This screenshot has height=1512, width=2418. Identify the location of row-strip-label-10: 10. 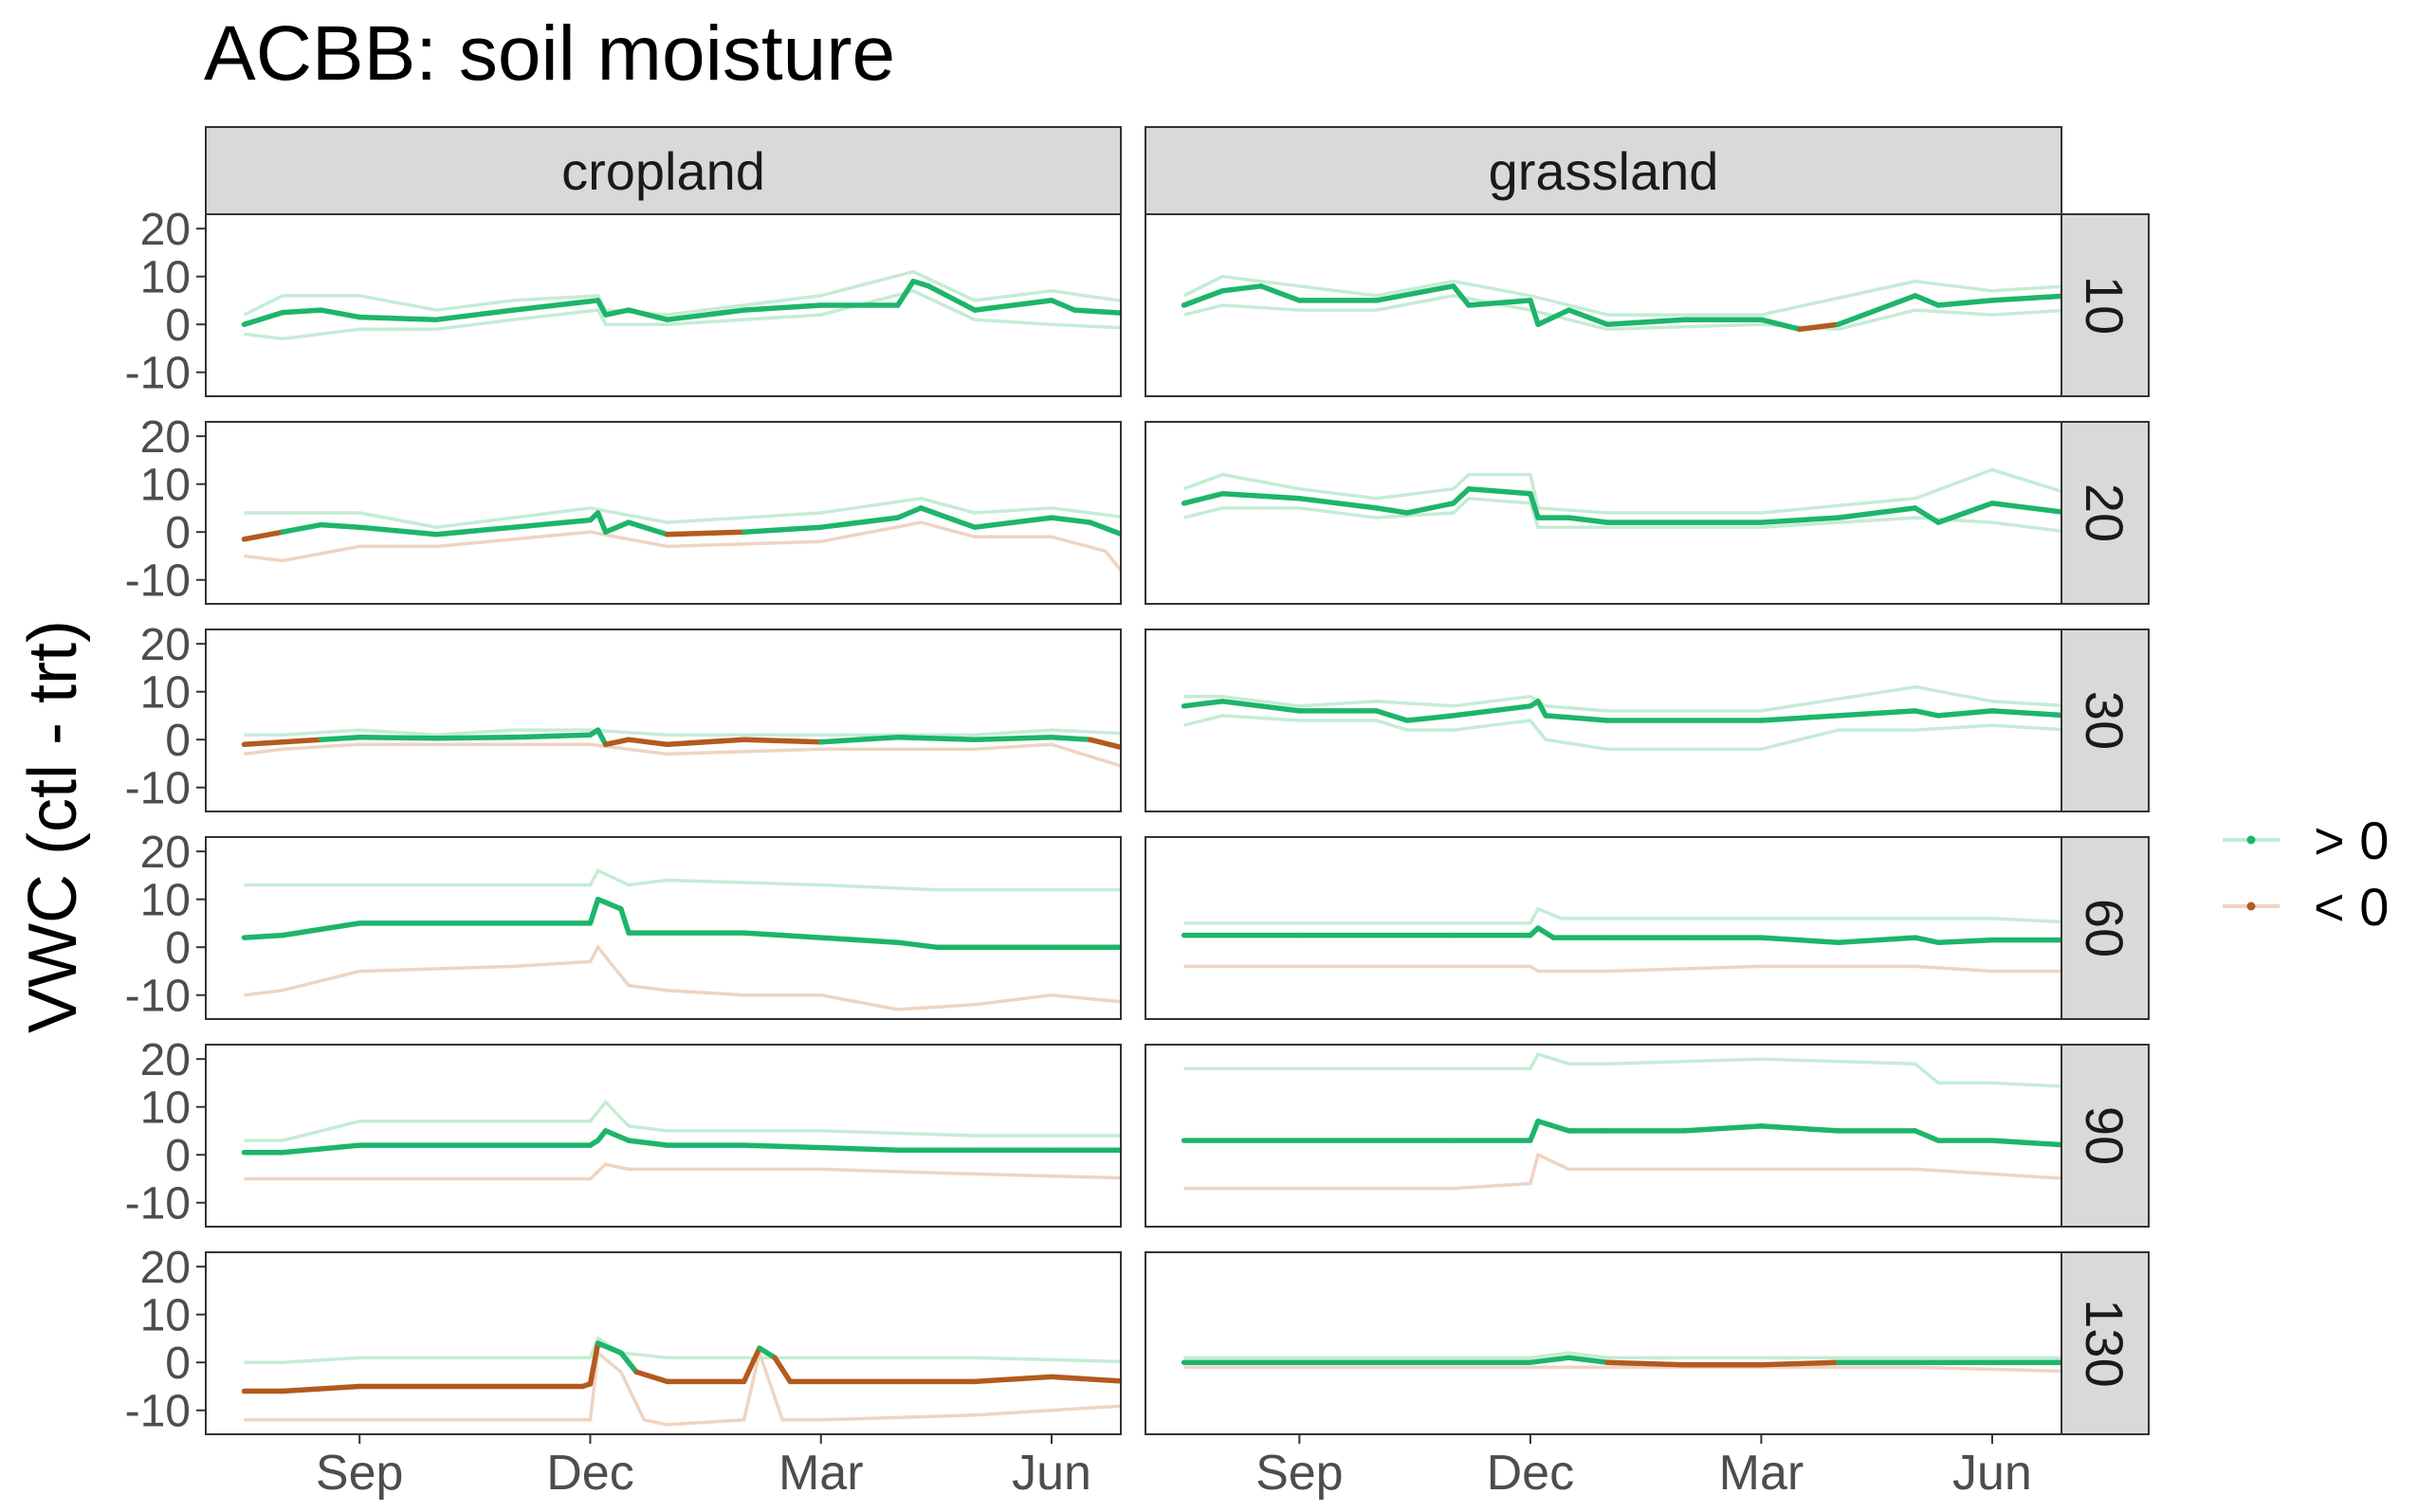
(2104, 306).